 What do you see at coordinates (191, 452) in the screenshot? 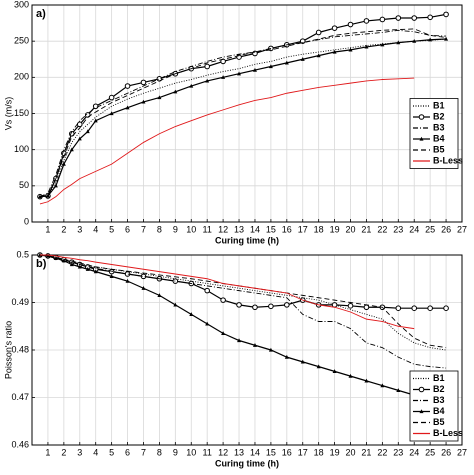
I see `x-tick-label: 10` at bounding box center [191, 452].